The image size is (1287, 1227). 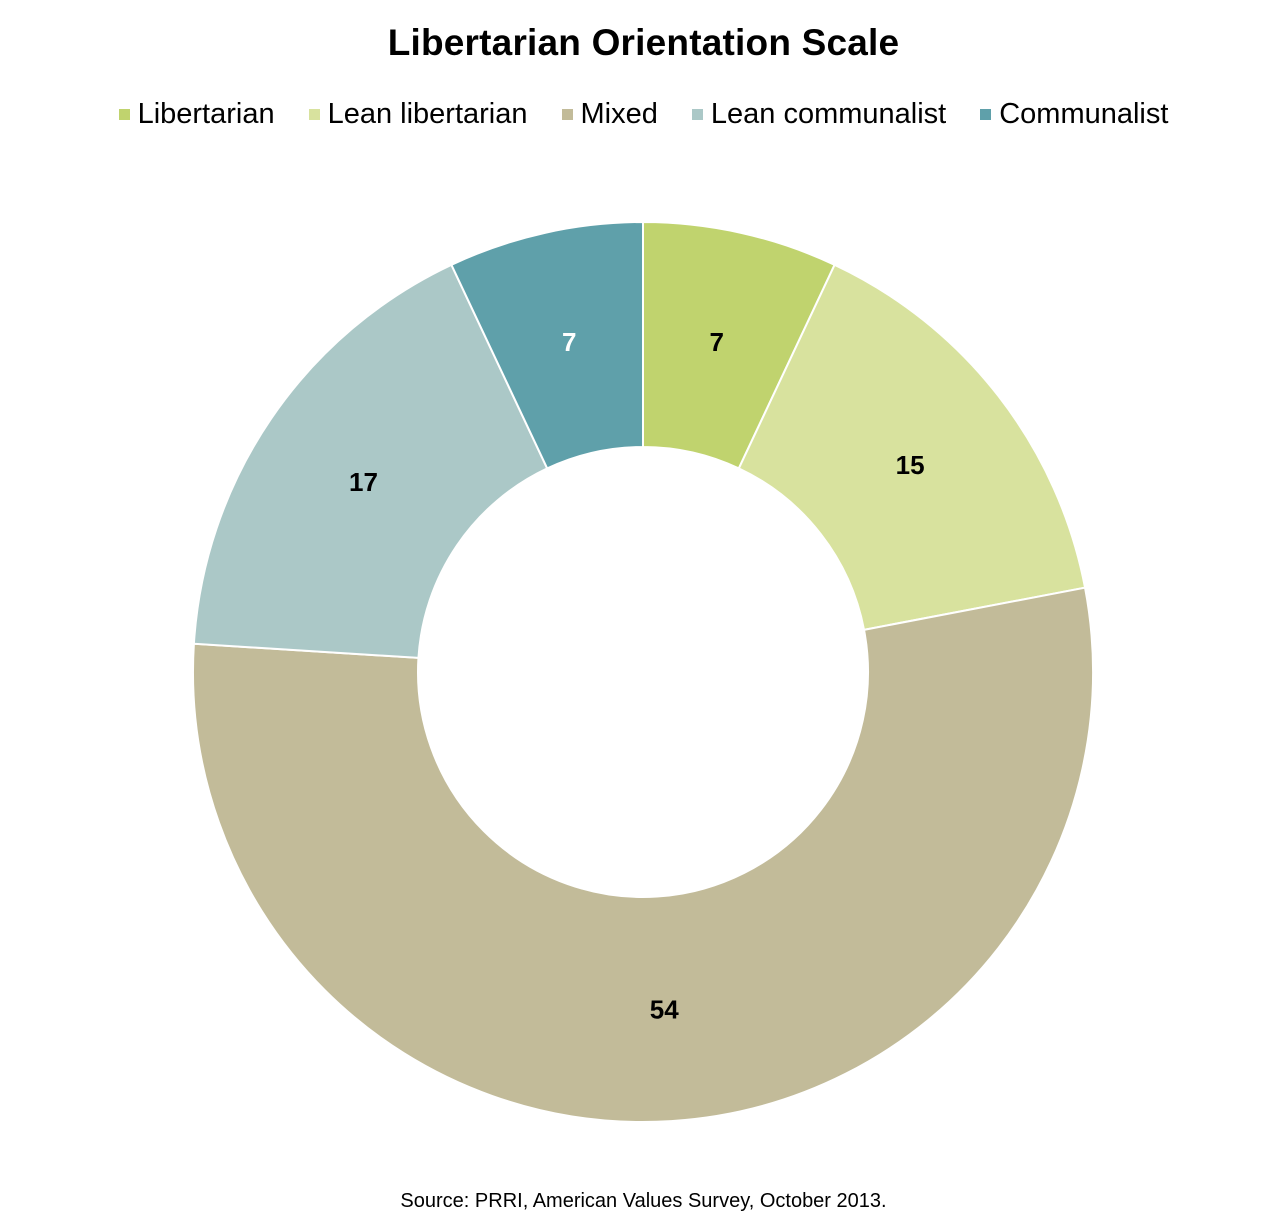 What do you see at coordinates (567, 114) in the screenshot?
I see `legend-swatch-mixed` at bounding box center [567, 114].